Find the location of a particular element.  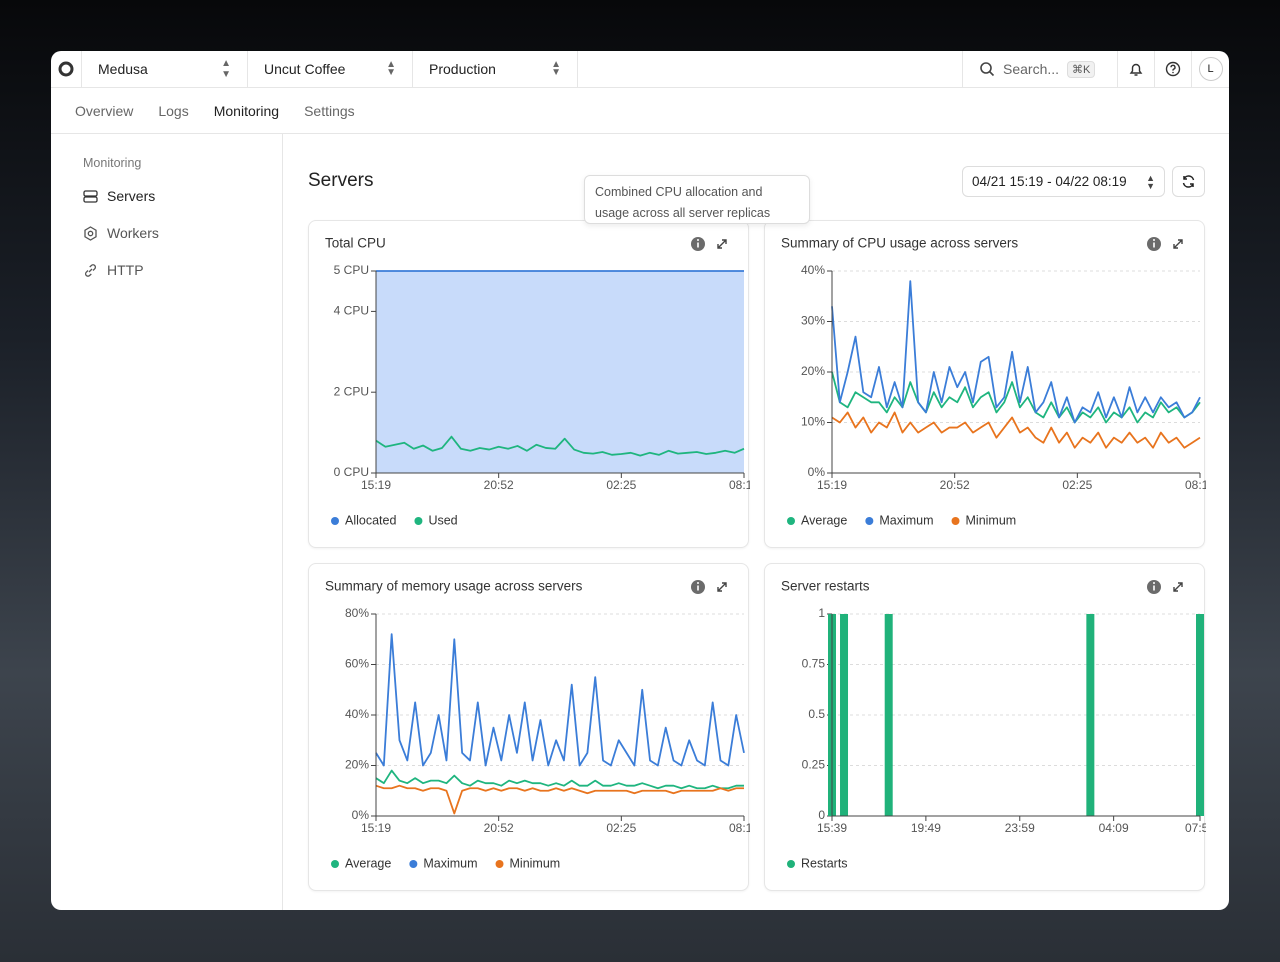

legend-label: Allocated is located at coordinates (370, 520).